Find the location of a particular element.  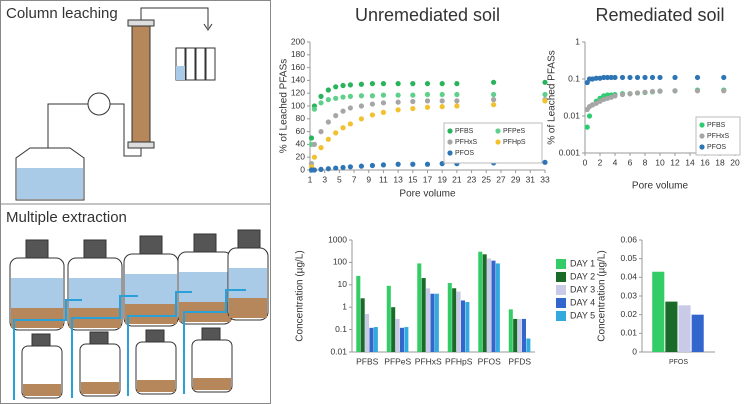

jar-soil is located at coordinates (248, 308).